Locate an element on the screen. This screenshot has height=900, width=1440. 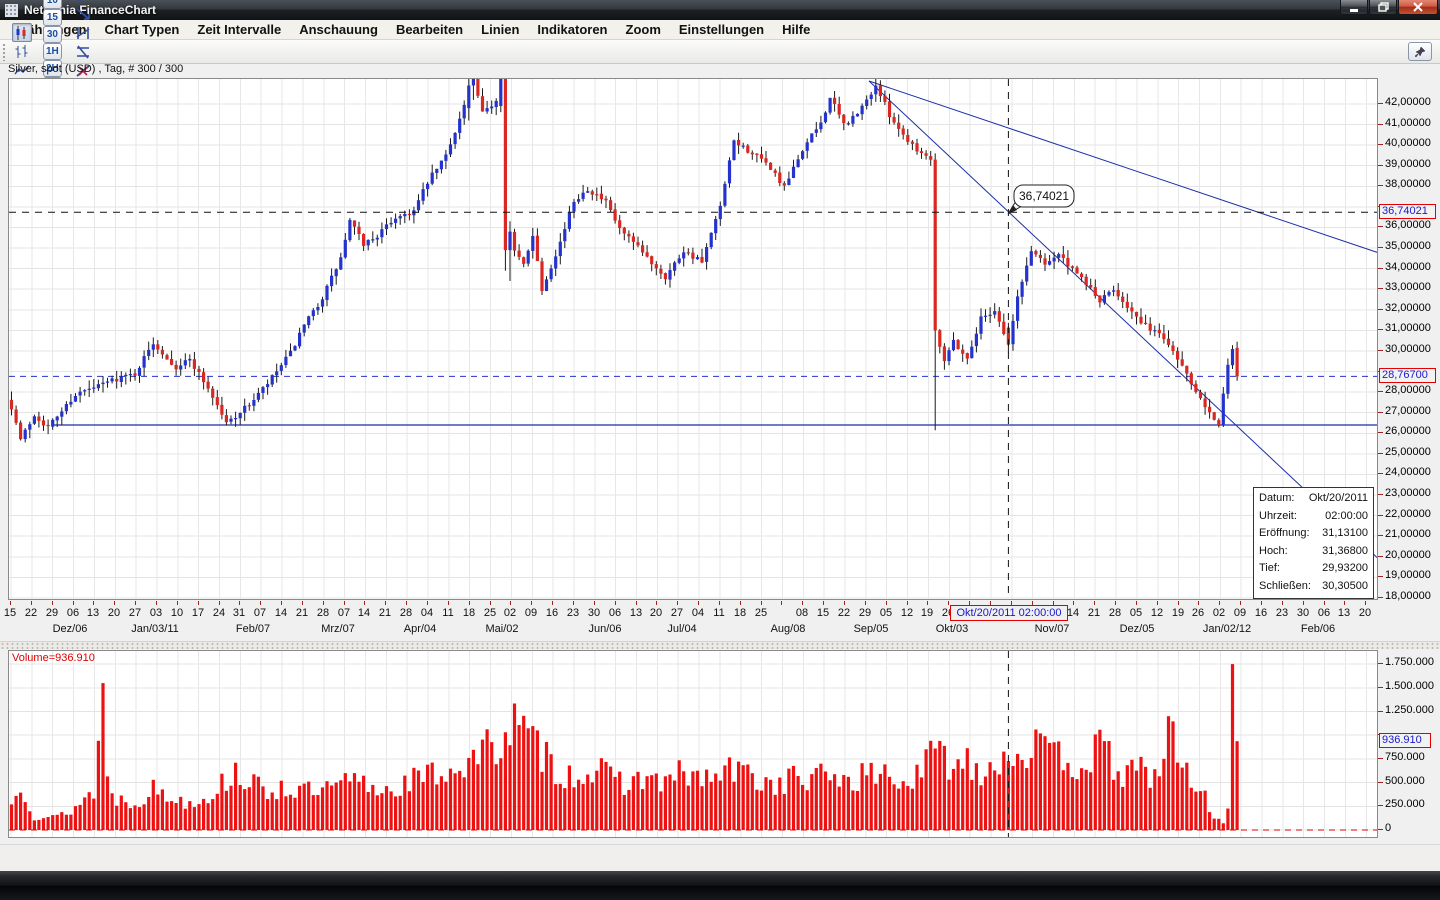
interval-30-button: 30 is located at coordinates (52, 34).